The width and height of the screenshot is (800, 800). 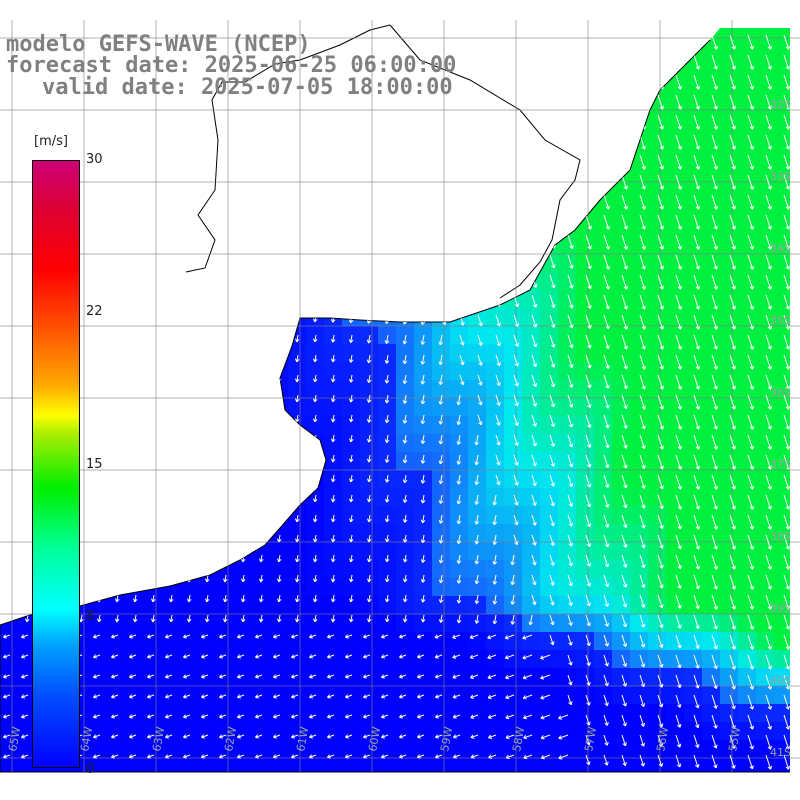 I want to click on colorbar-tick-15: 15, so click(x=94, y=464).